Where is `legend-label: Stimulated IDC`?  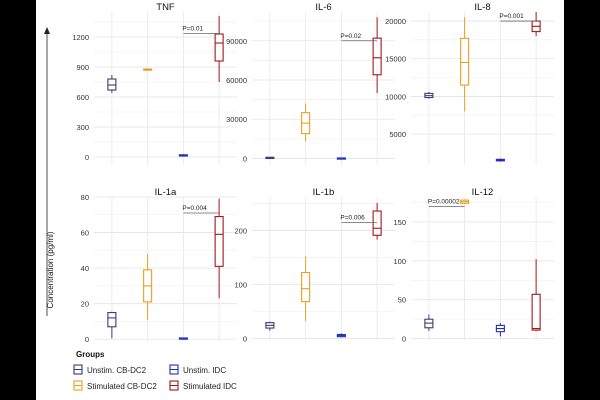
legend-label: Stimulated IDC is located at coordinates (210, 386).